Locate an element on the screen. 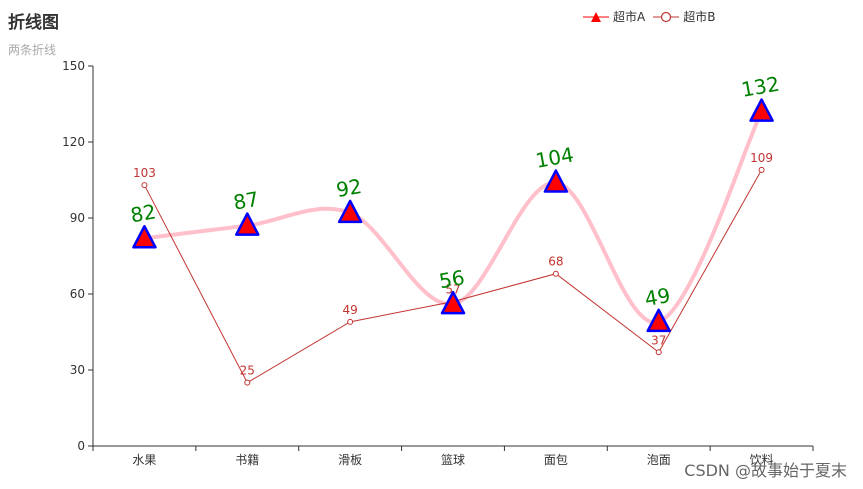  series-a-data-label: 92 is located at coordinates (348, 188).